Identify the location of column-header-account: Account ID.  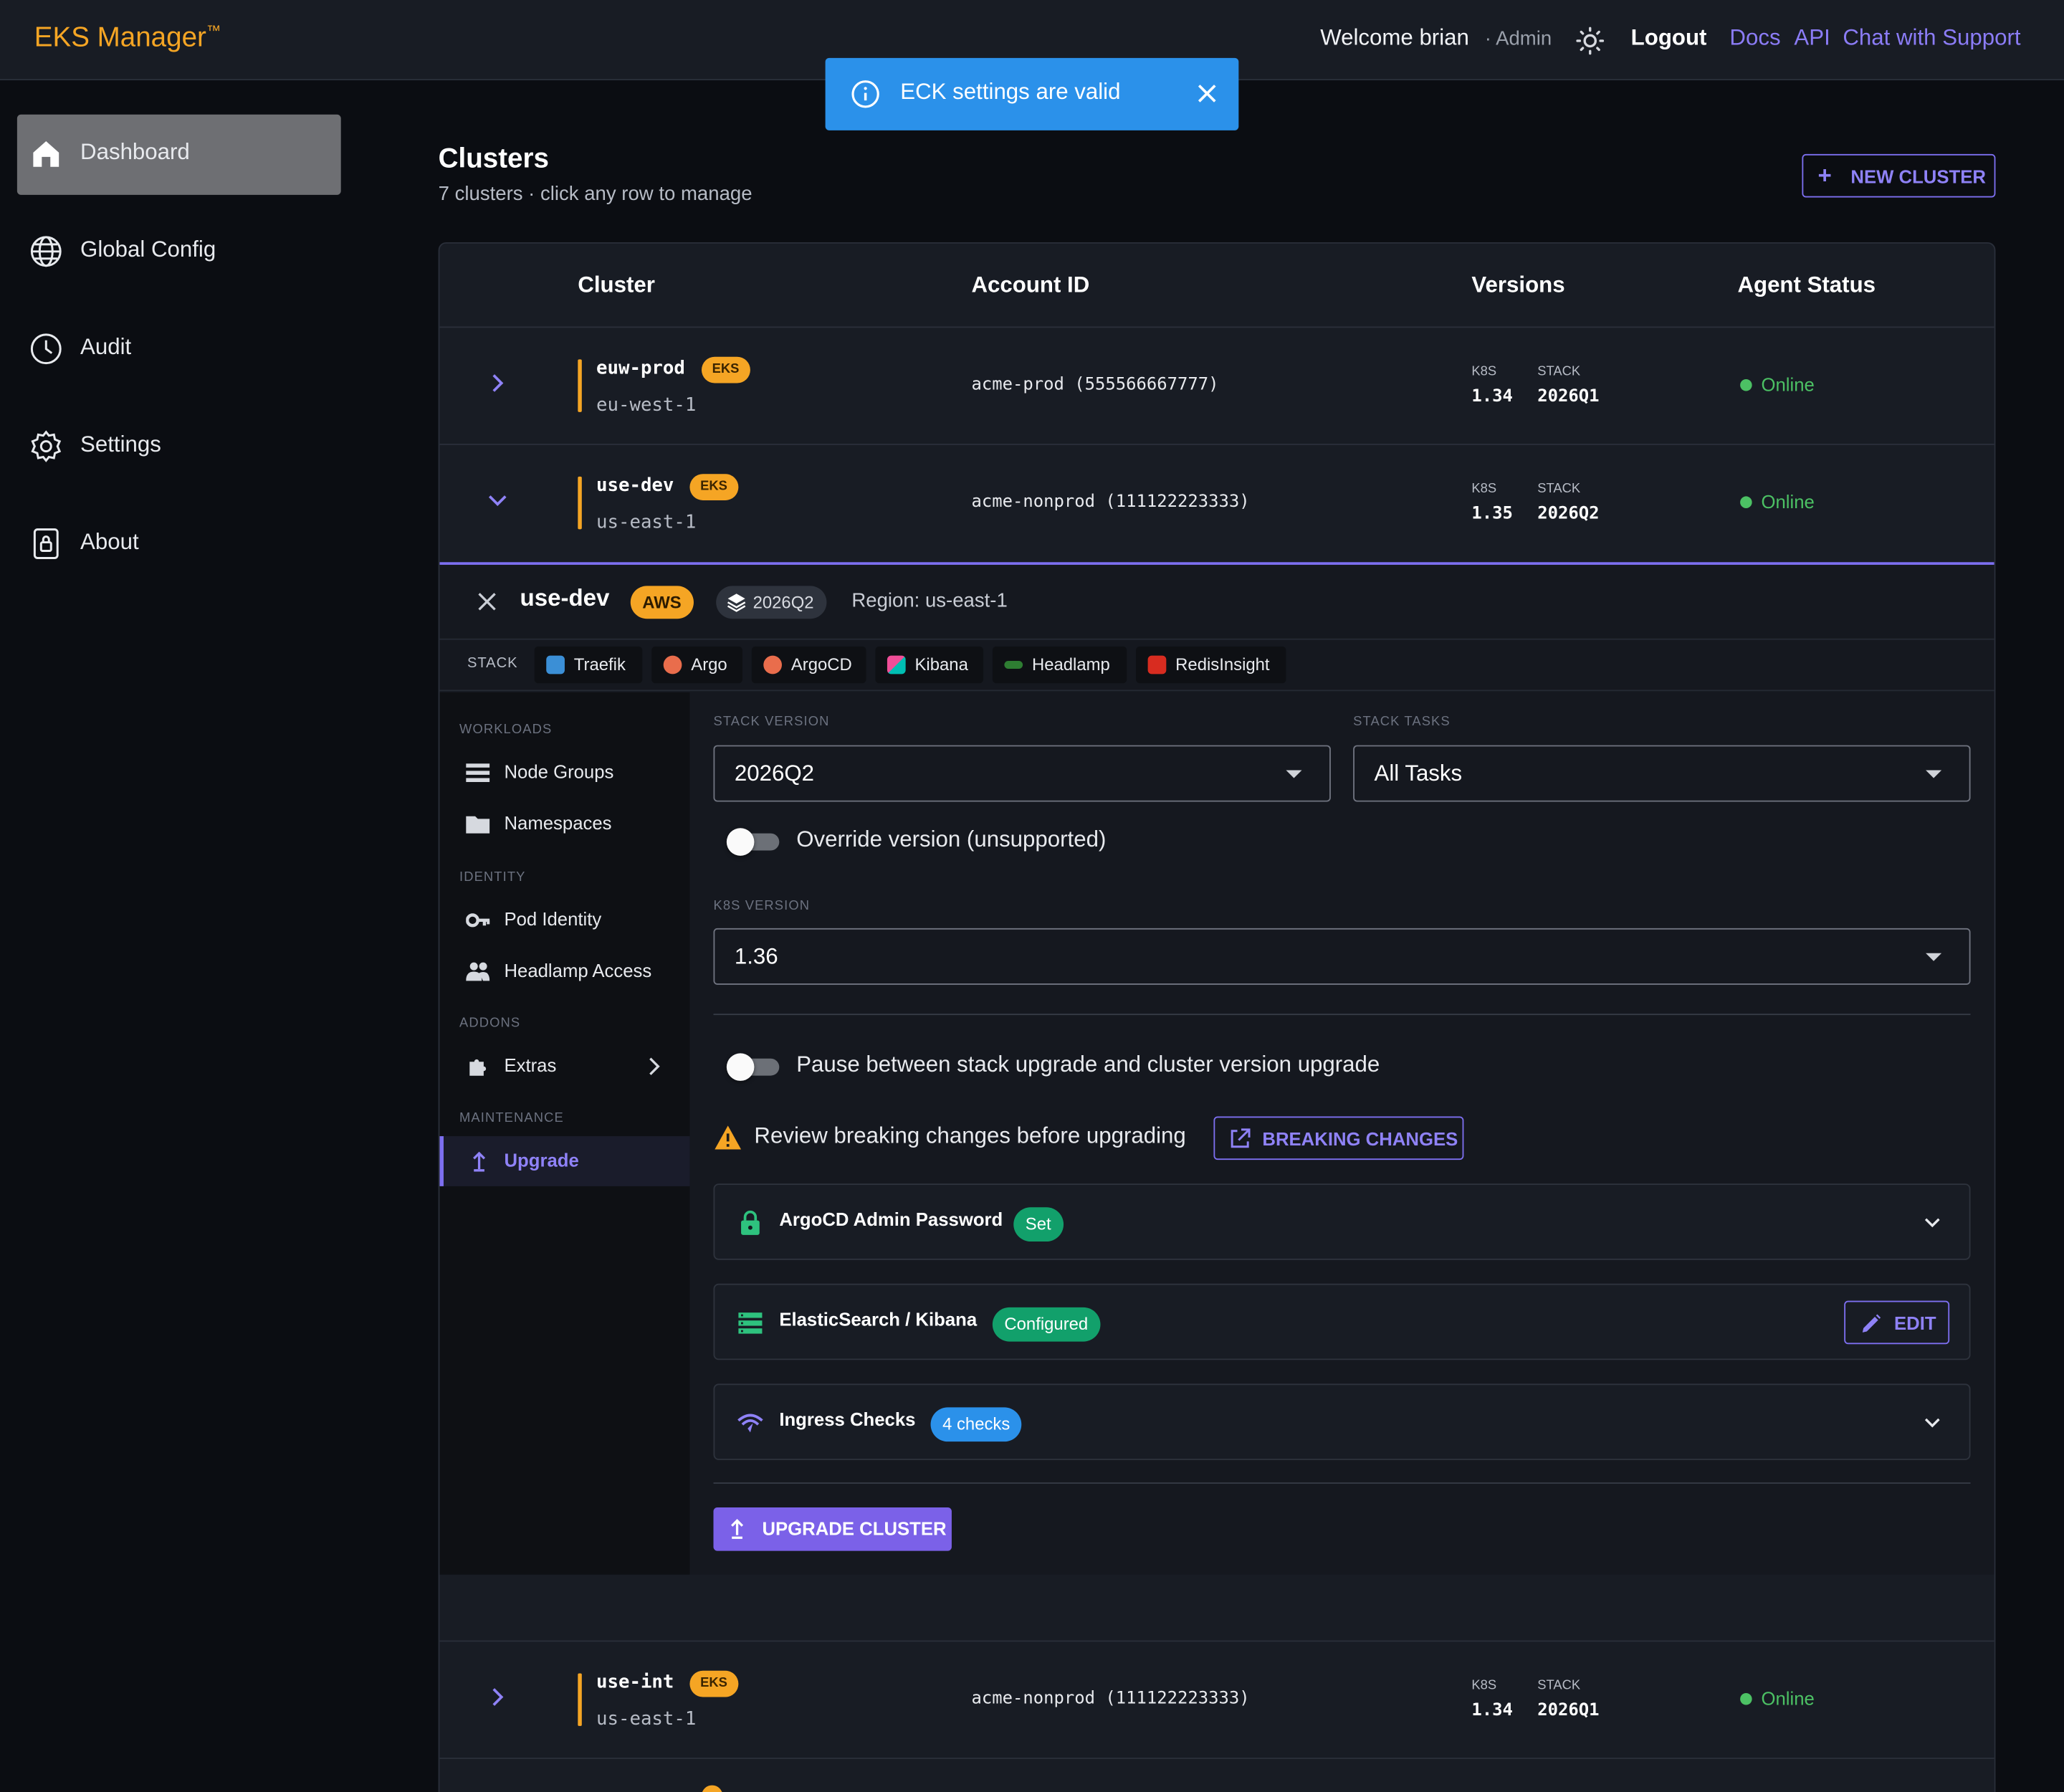
(1030, 285).